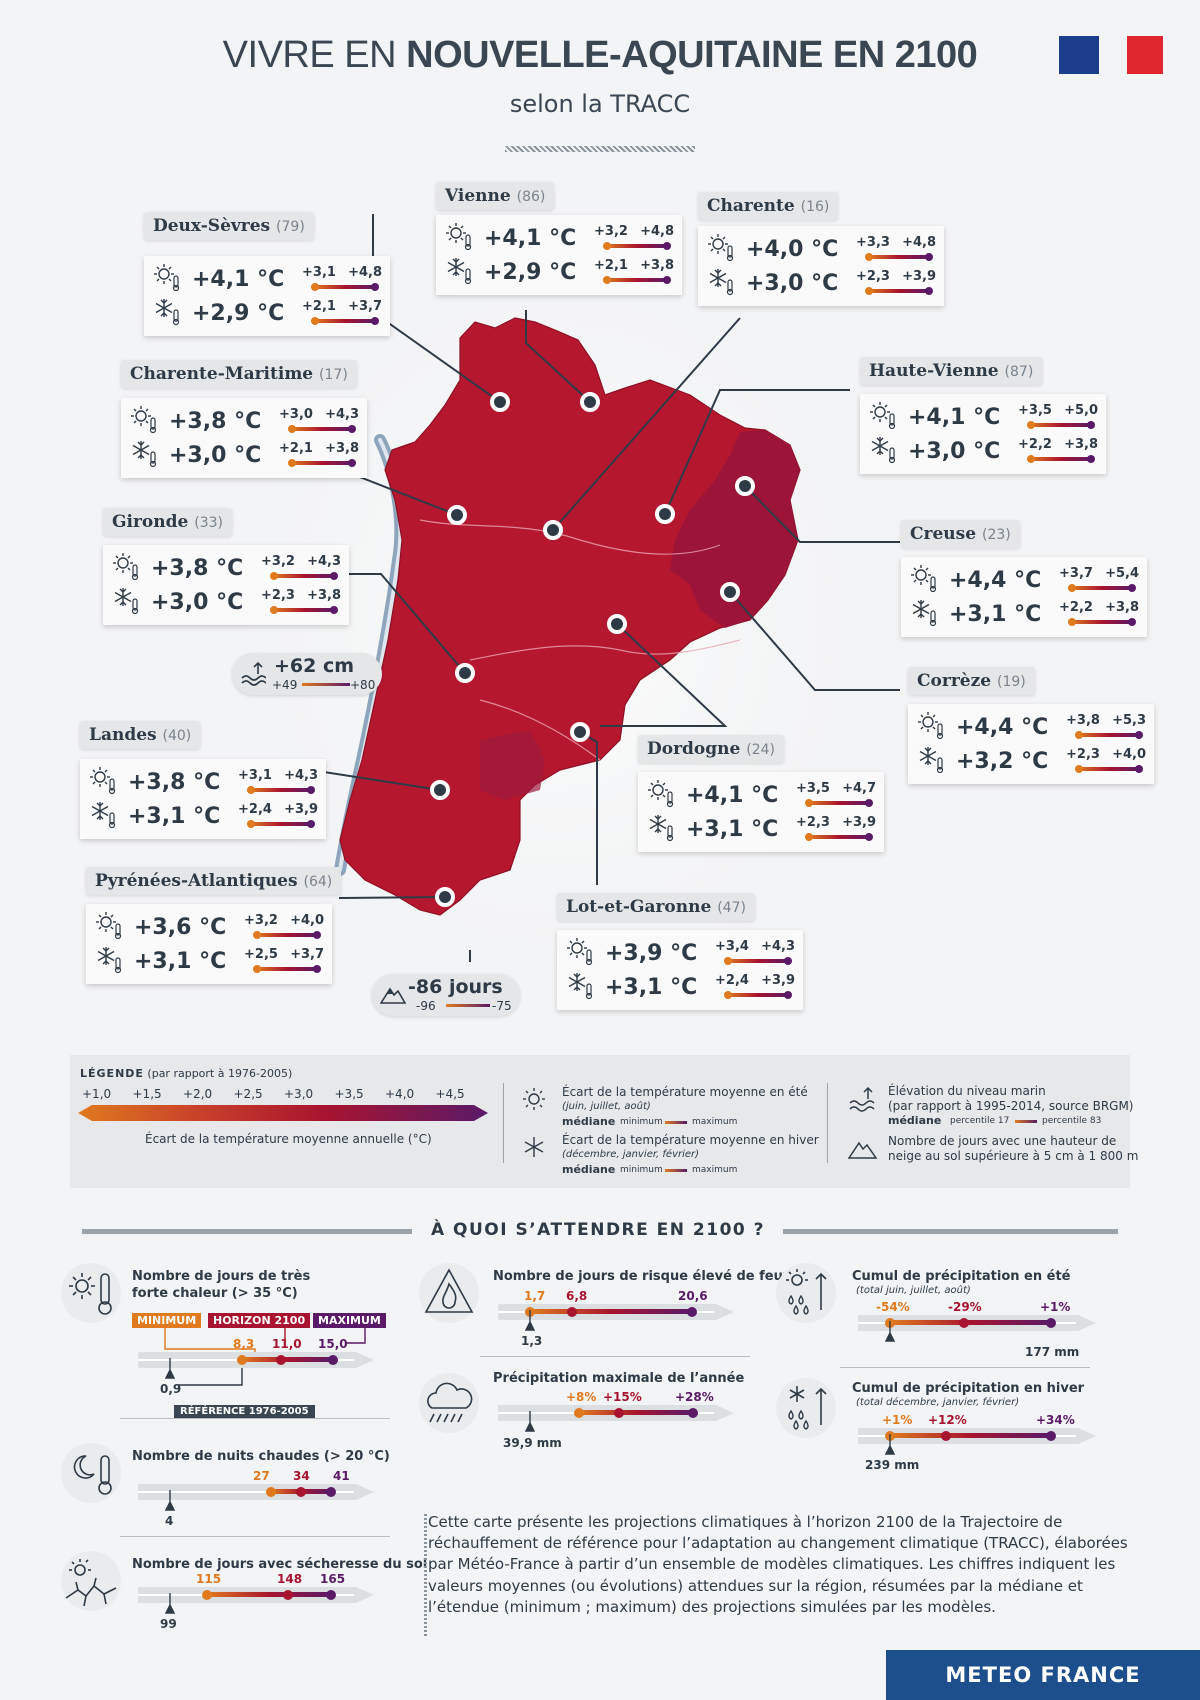  Describe the element at coordinates (893, 1307) in the screenshot. I see `sprecip-min: -54%` at that location.